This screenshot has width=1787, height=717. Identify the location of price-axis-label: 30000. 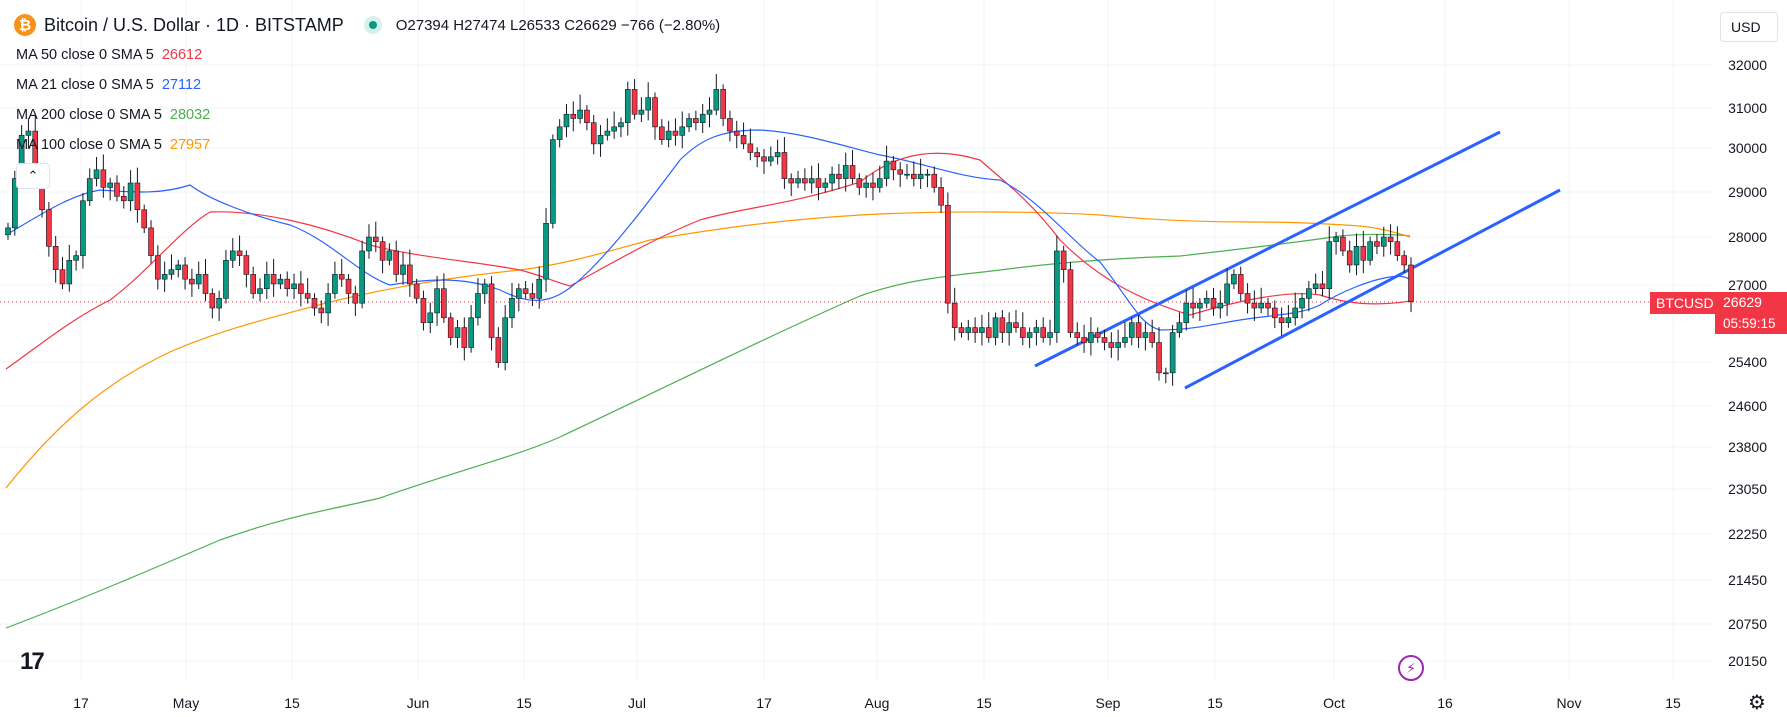
(1747, 148).